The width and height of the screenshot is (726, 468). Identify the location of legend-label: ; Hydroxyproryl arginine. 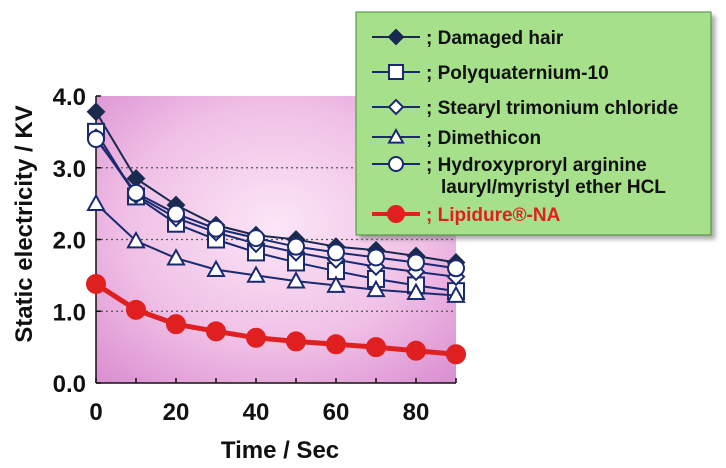
(536, 165).